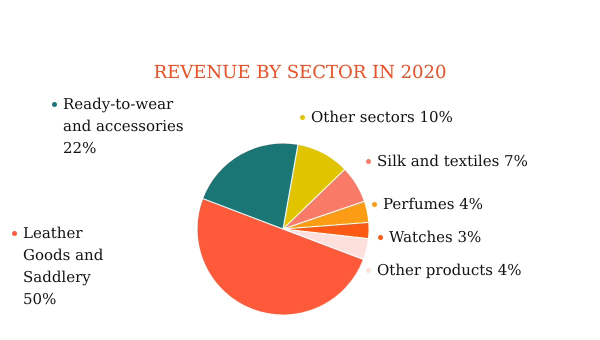 The image size is (600, 340). I want to click on legend-label: Other sectors, so click(363, 117).